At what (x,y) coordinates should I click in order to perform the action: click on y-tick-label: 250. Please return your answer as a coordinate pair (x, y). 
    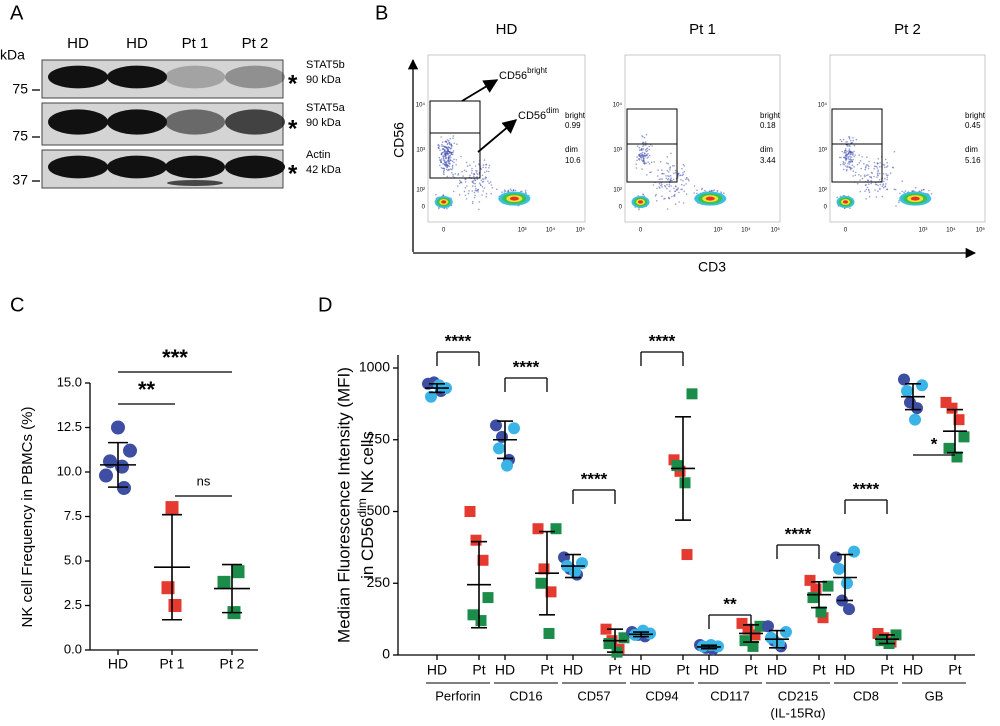
    Looking at the image, I should click on (379, 582).